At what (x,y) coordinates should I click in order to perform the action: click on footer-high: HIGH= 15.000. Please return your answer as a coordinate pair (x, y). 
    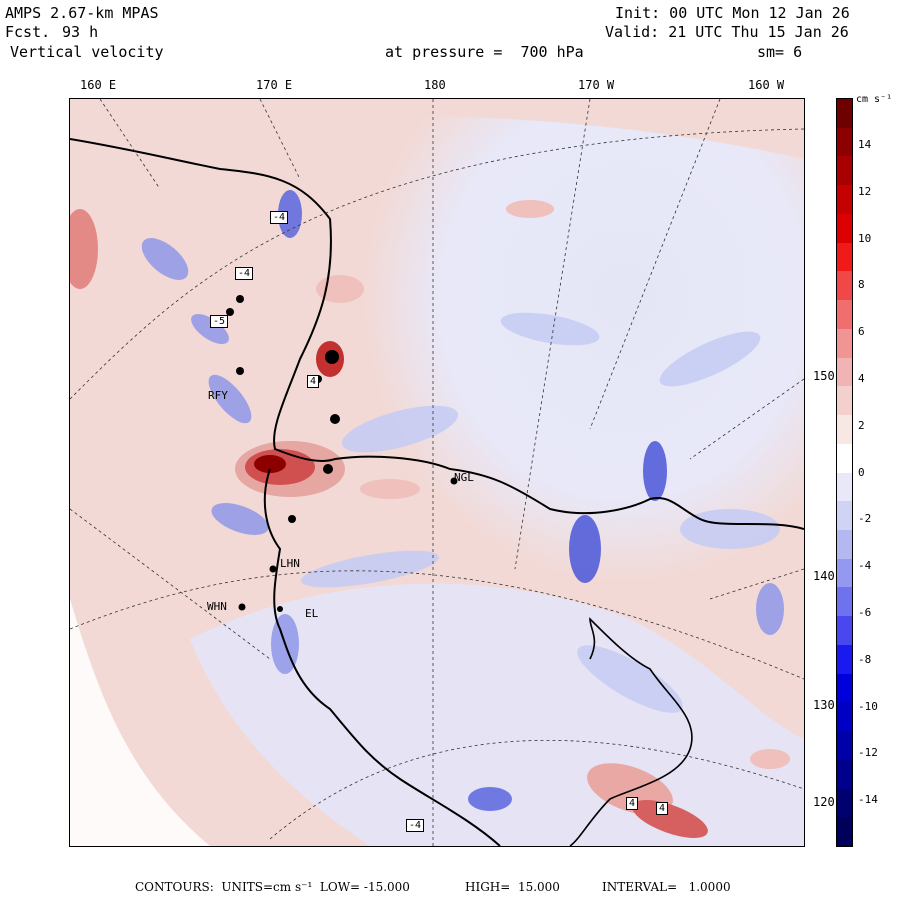
    Looking at the image, I should click on (512, 887).